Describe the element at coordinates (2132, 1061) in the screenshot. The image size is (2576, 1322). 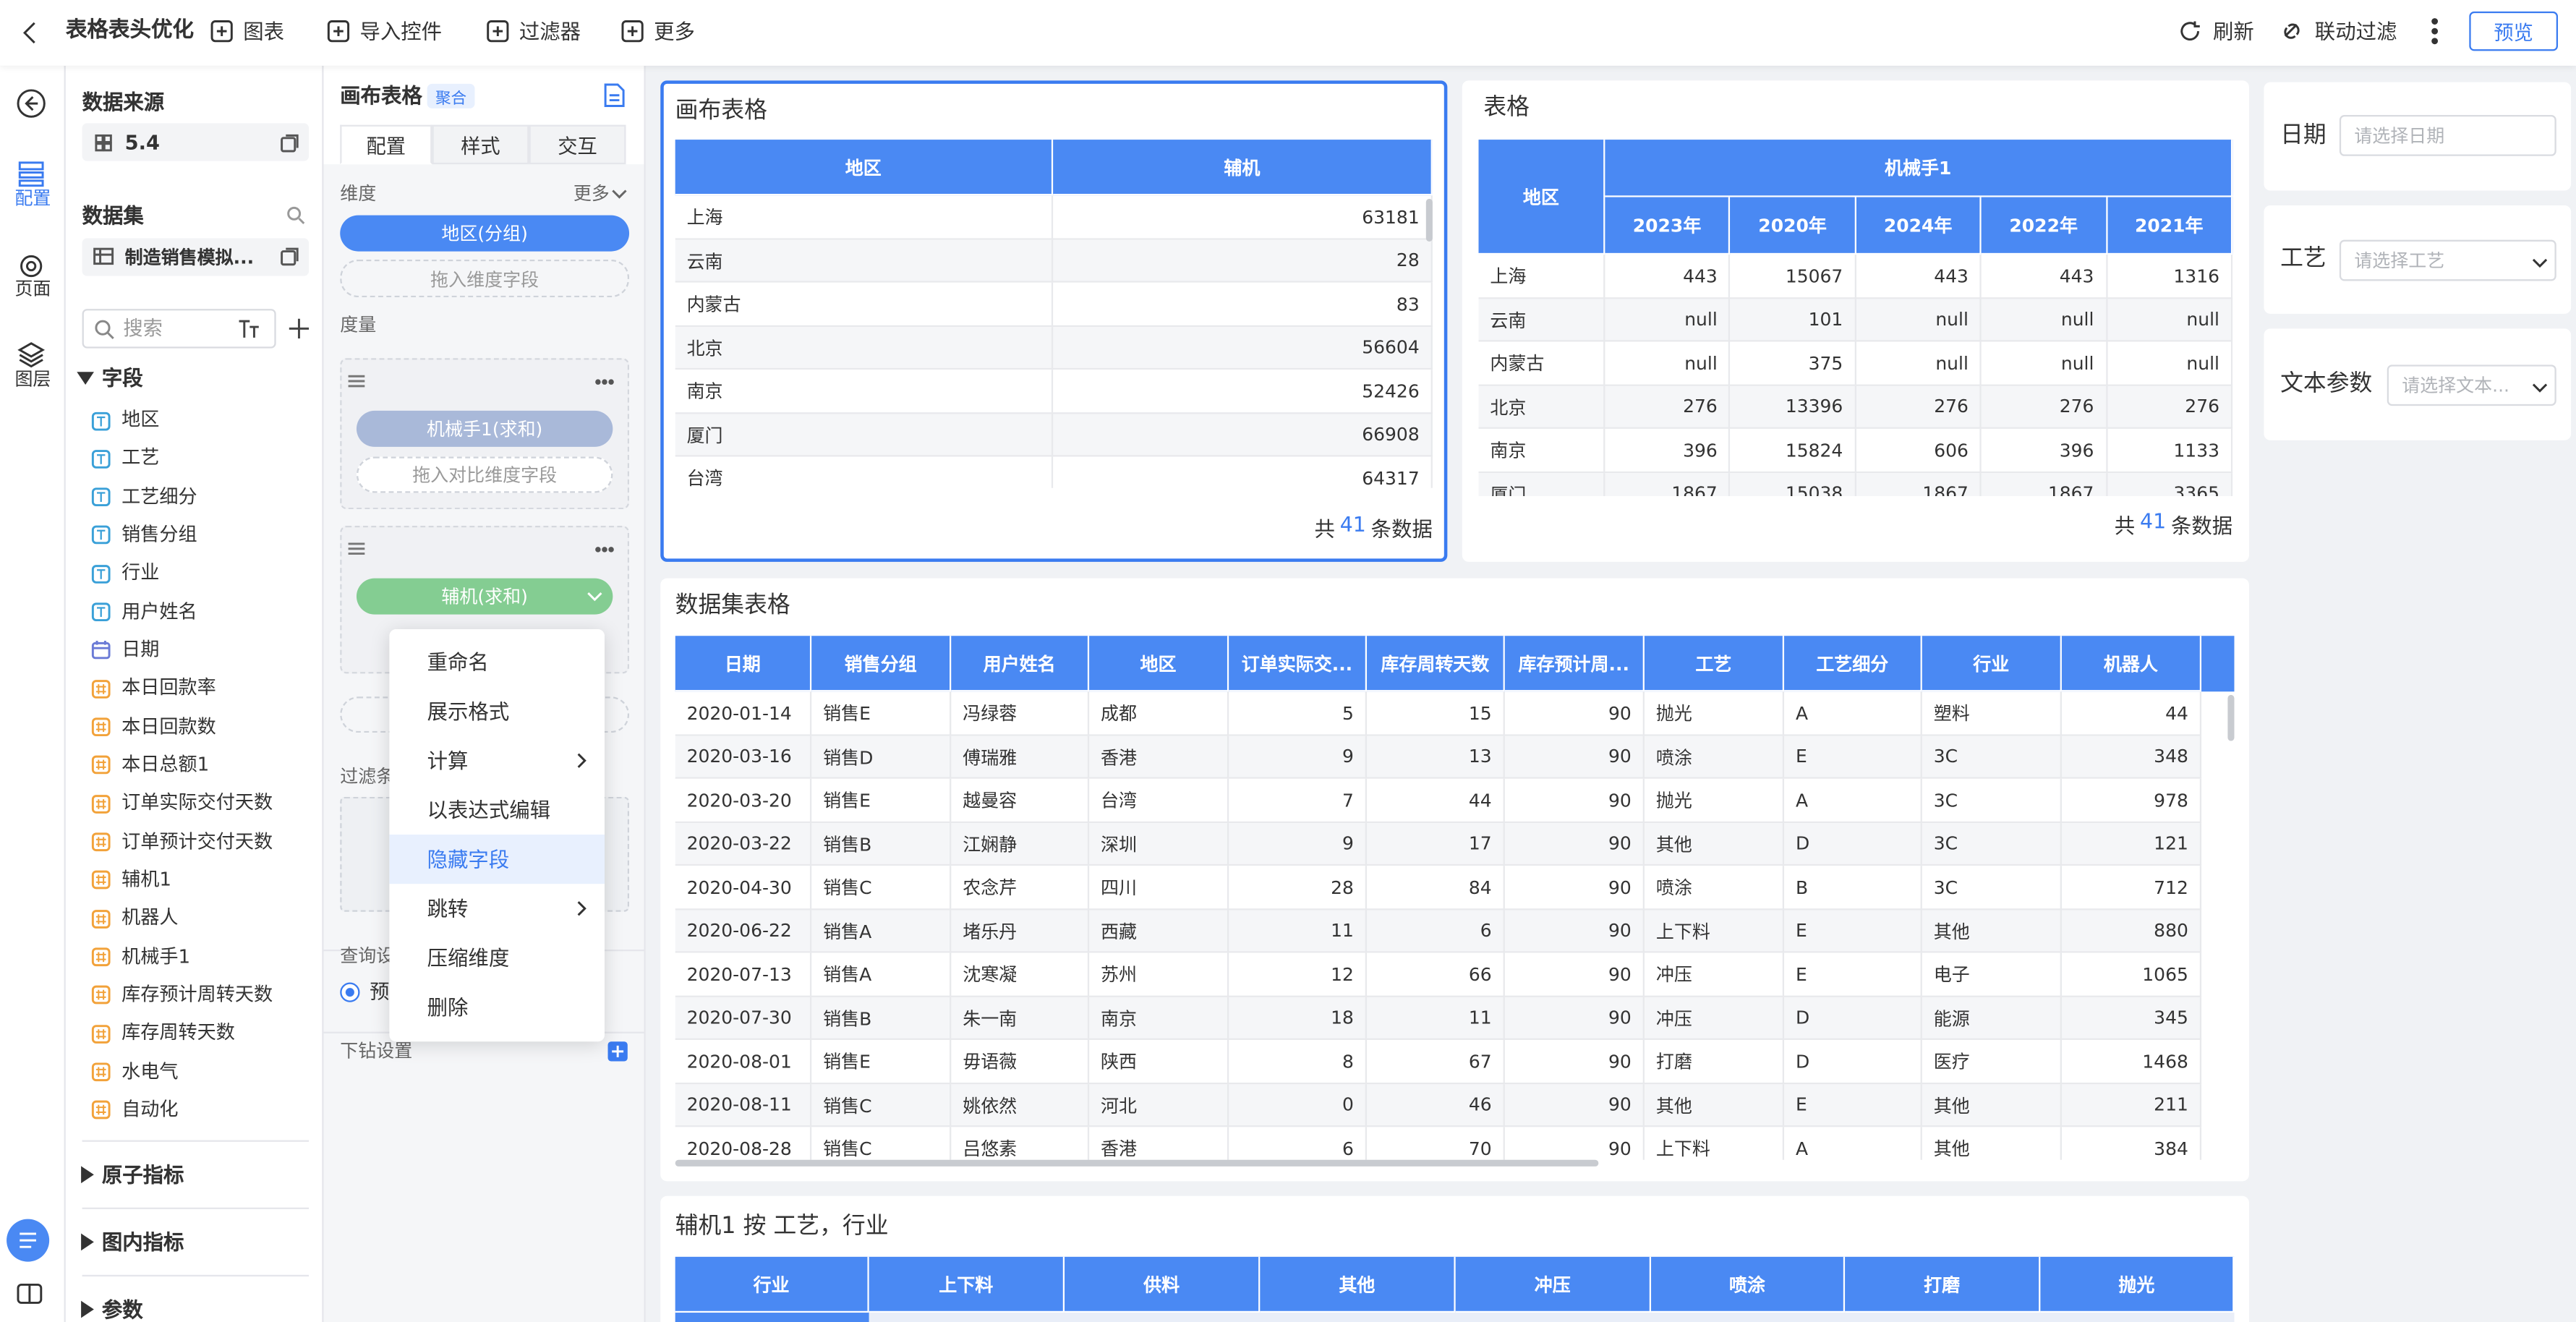
I see `table-cell: 1468` at that location.